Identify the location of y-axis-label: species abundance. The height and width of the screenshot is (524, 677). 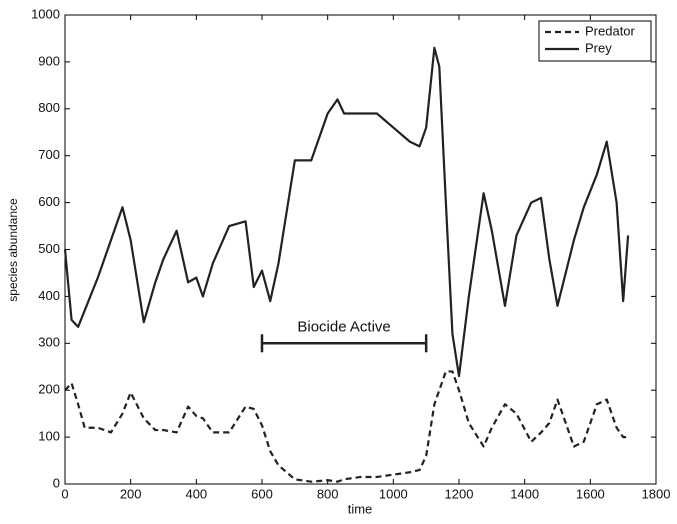
(13, 250).